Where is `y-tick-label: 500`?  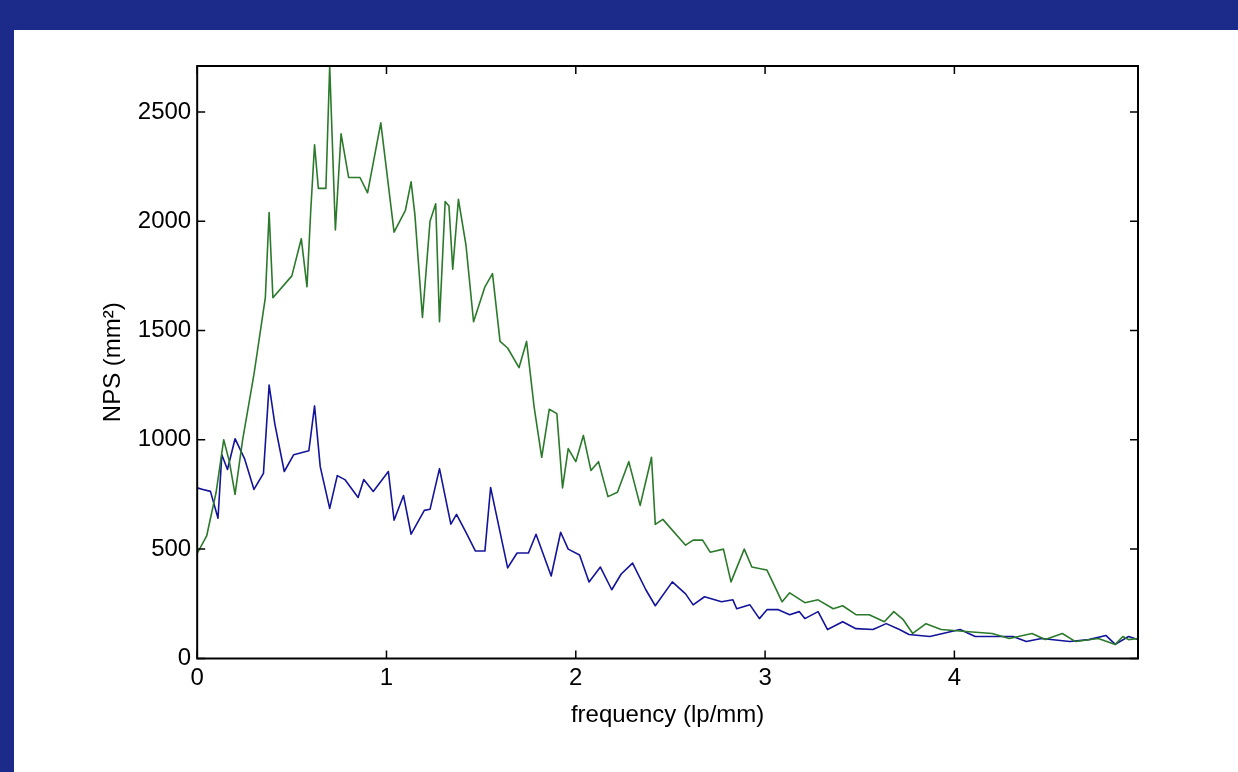 y-tick-label: 500 is located at coordinates (171, 547).